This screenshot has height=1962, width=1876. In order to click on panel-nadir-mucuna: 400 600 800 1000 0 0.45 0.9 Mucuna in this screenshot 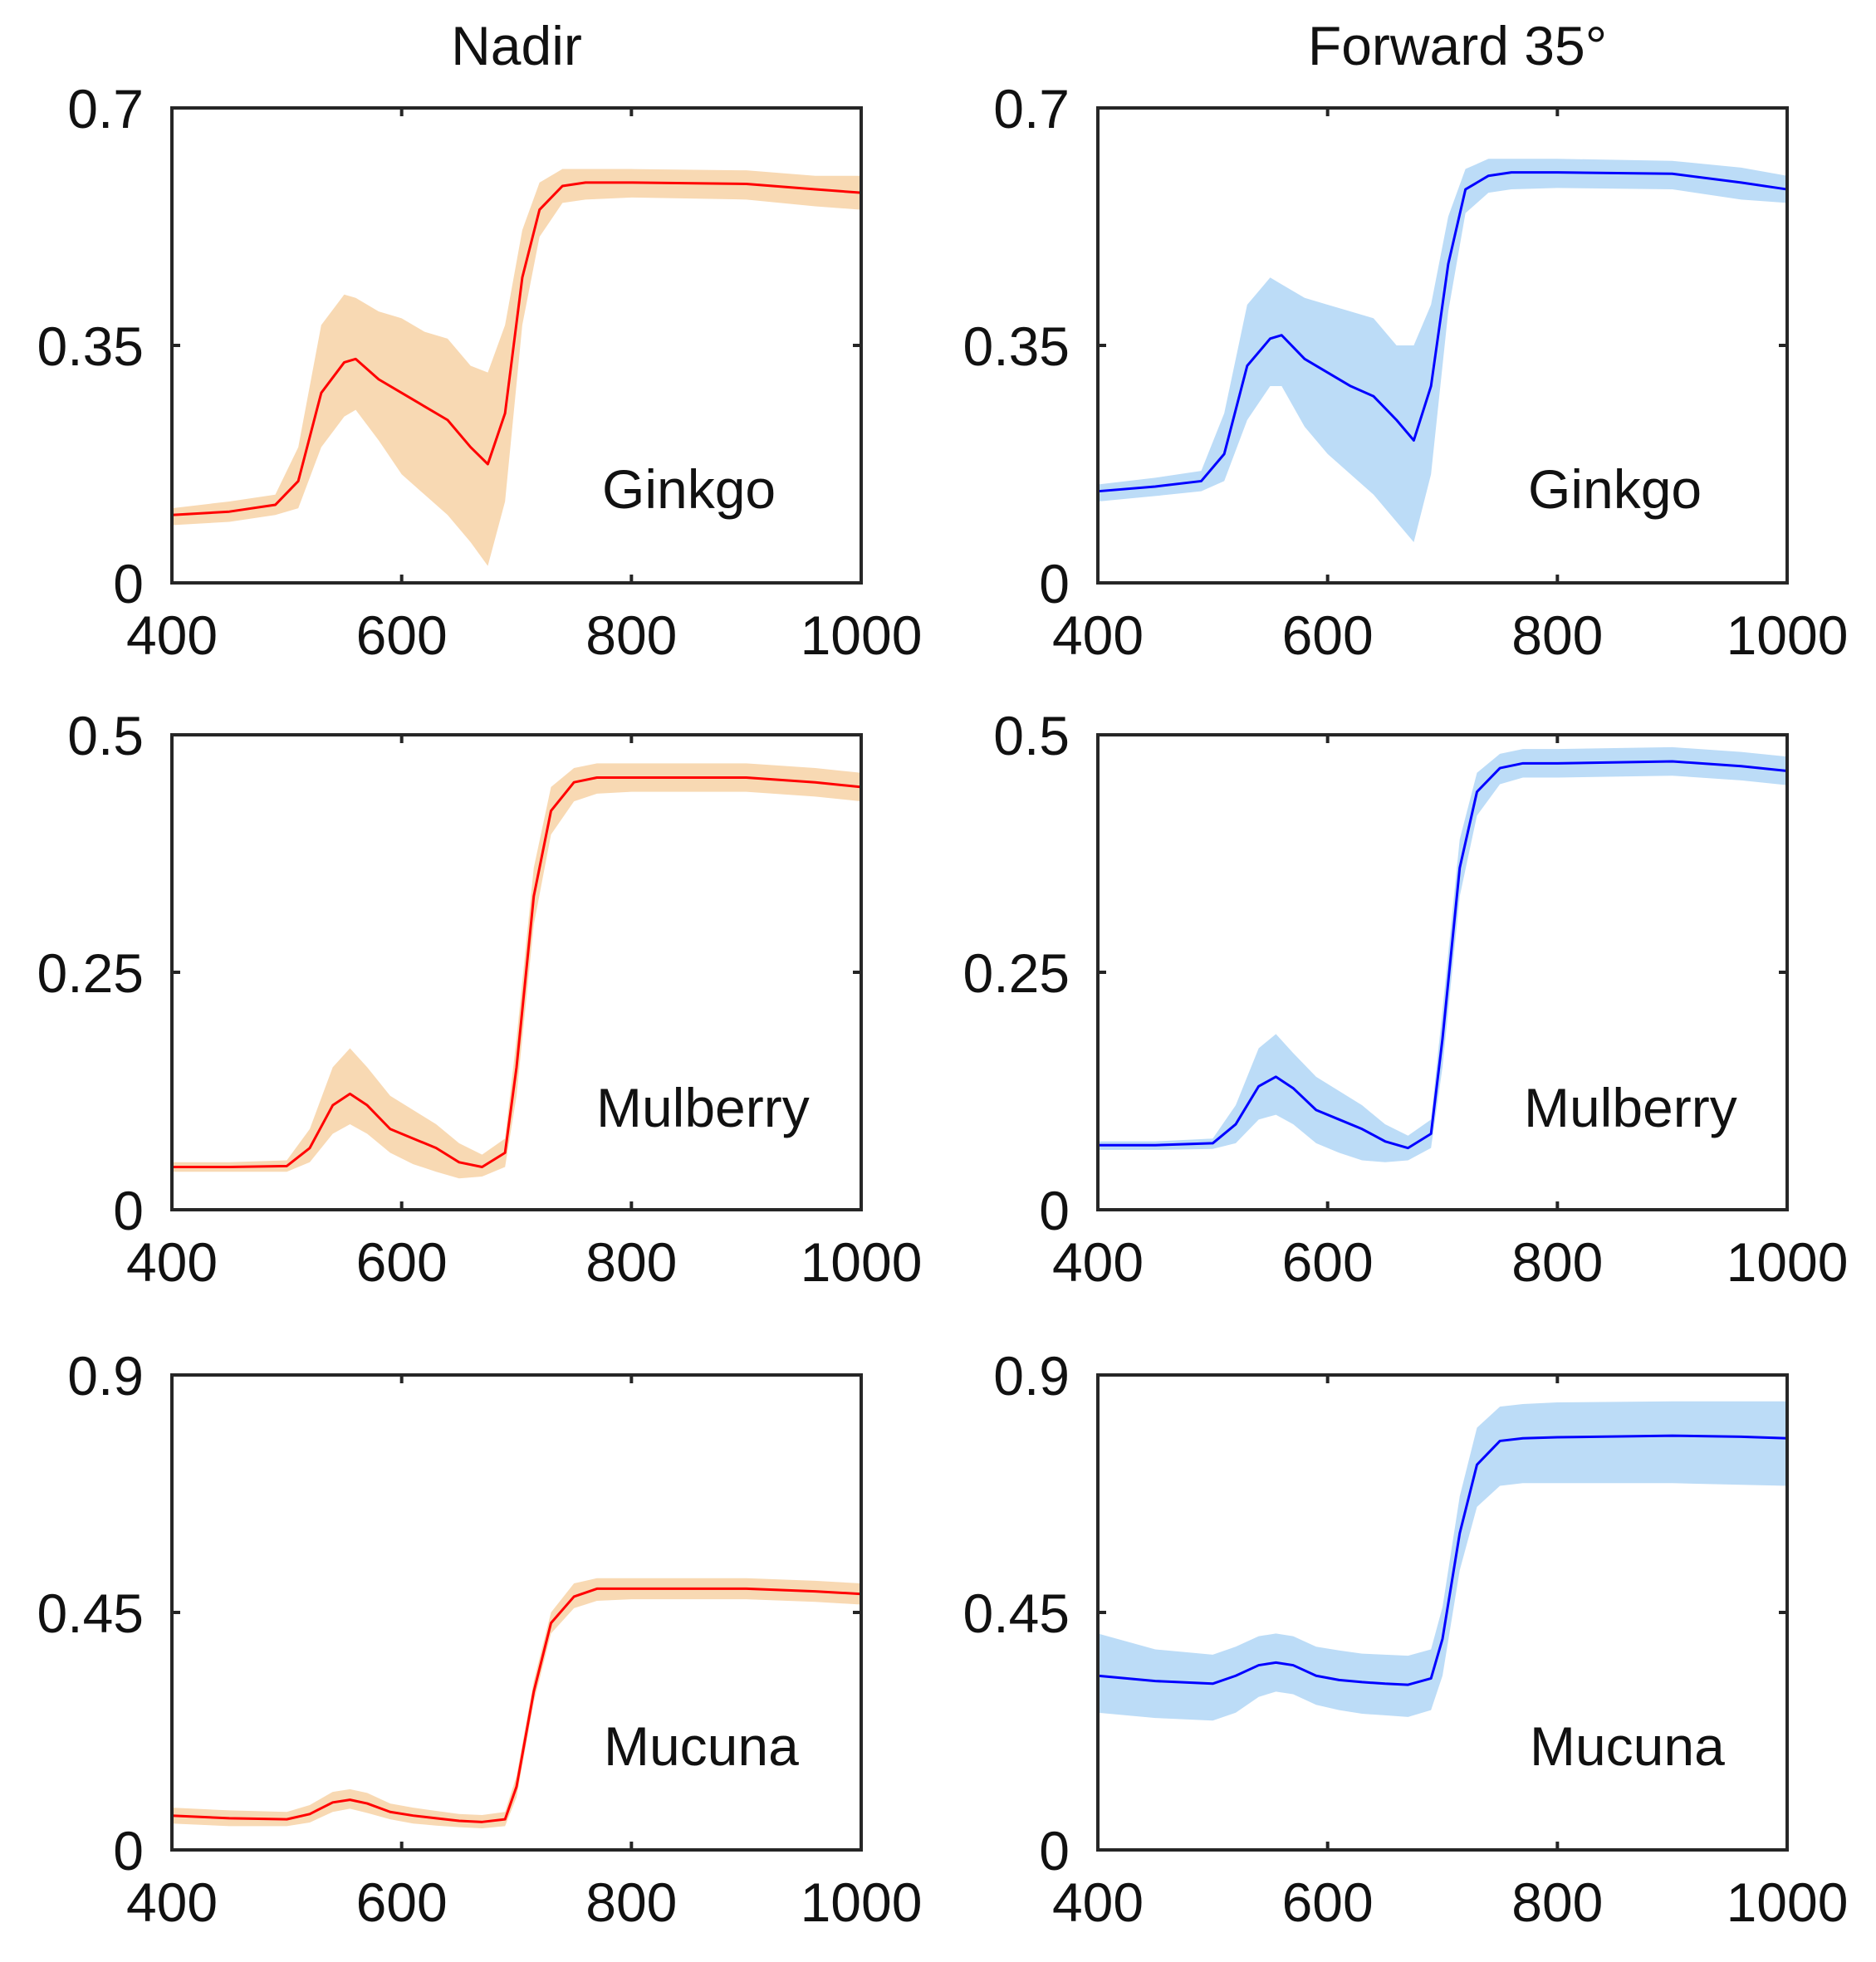, I will do `click(480, 1639)`.